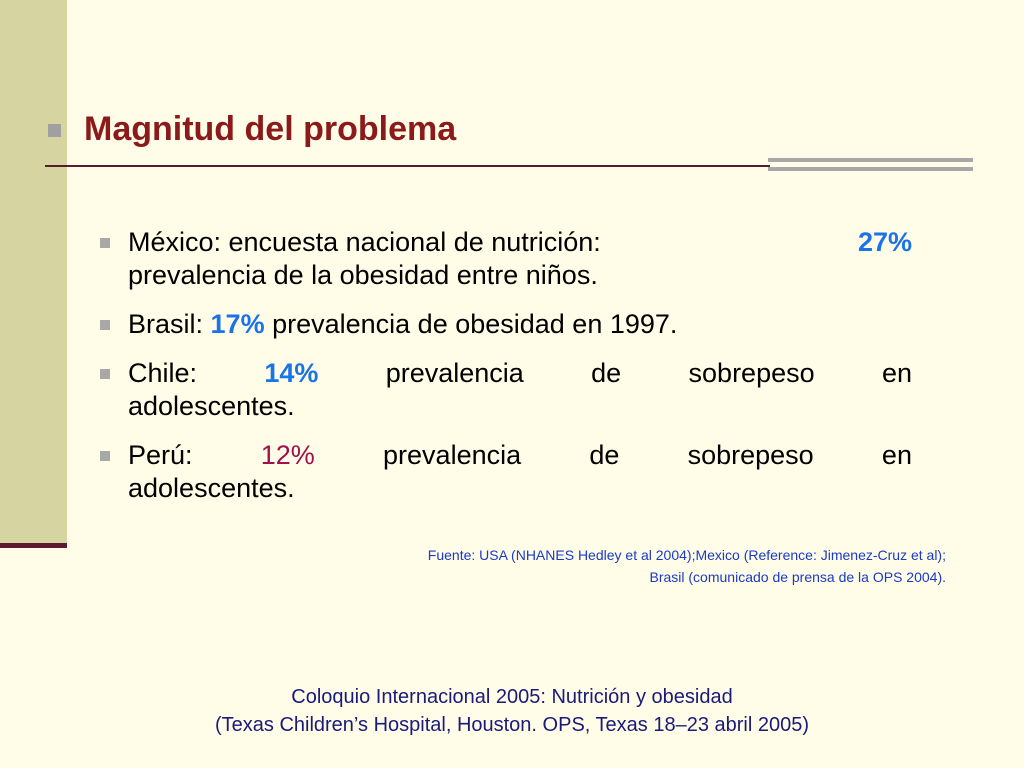 The width and height of the screenshot is (1024, 768). I want to click on peru-rest: adolescentes., so click(211, 488).